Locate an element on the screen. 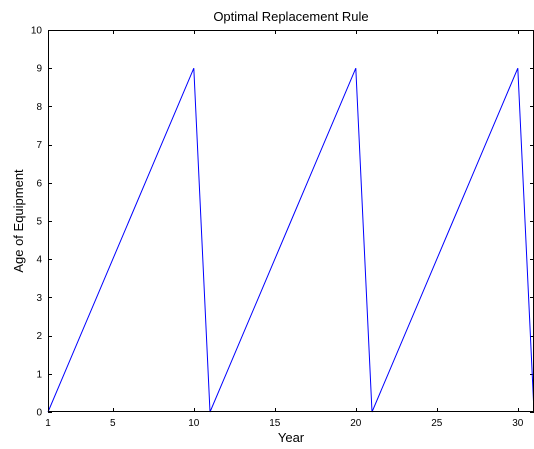 This screenshot has width=534, height=449. y-tick-label: 2 is located at coordinates (39, 336).